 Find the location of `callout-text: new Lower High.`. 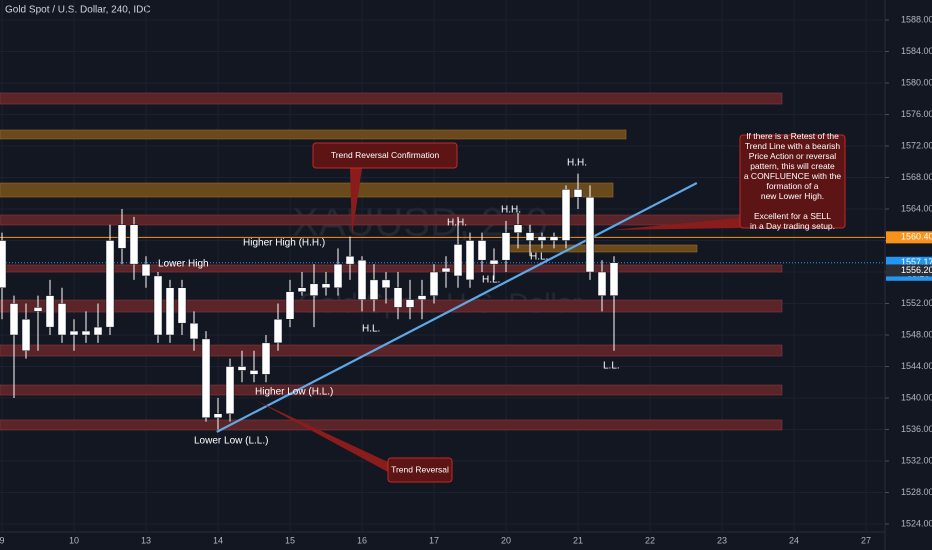

callout-text: new Lower High. is located at coordinates (792, 196).